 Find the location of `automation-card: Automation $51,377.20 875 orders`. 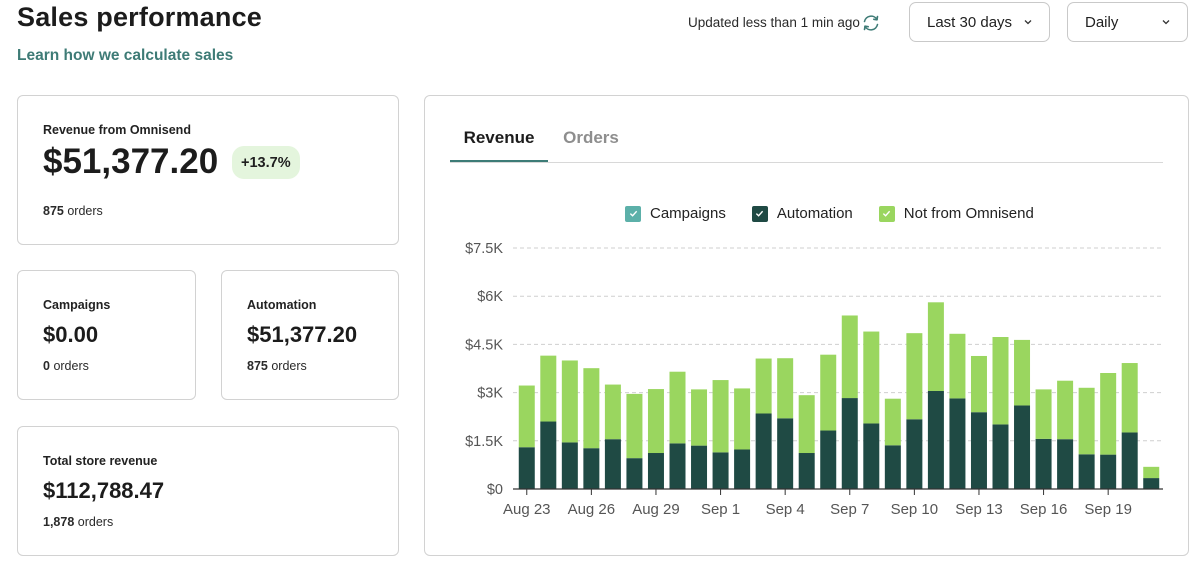

automation-card: Automation $51,377.20 875 orders is located at coordinates (310, 335).